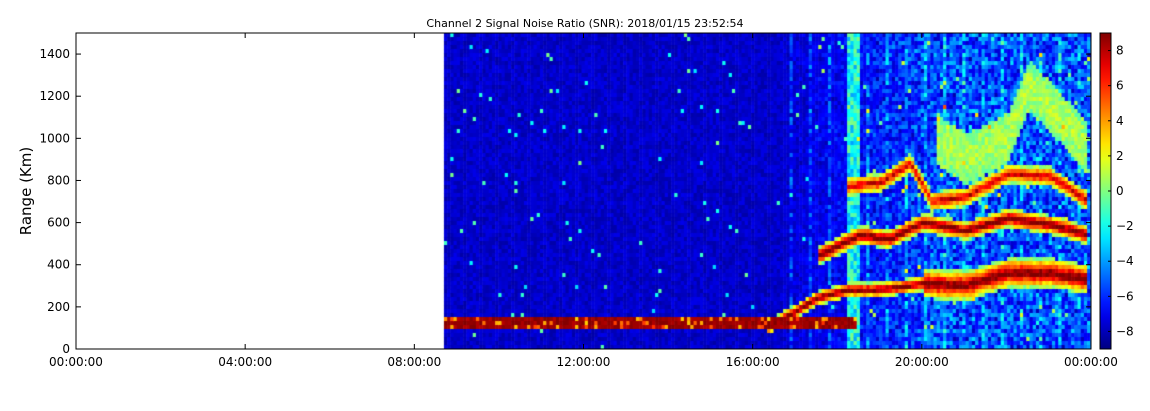 The image size is (1150, 411). Describe the element at coordinates (922, 362) in the screenshot. I see `x-tick-label: 20:00:00` at that location.